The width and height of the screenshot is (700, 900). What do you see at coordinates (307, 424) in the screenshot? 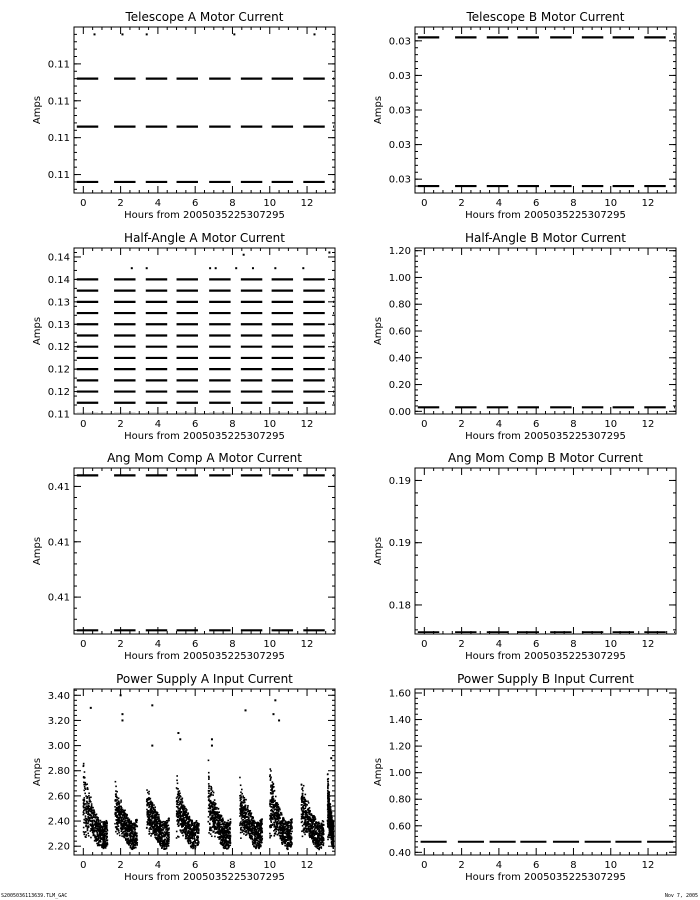
I see `x-tick-label: 12` at bounding box center [307, 424].